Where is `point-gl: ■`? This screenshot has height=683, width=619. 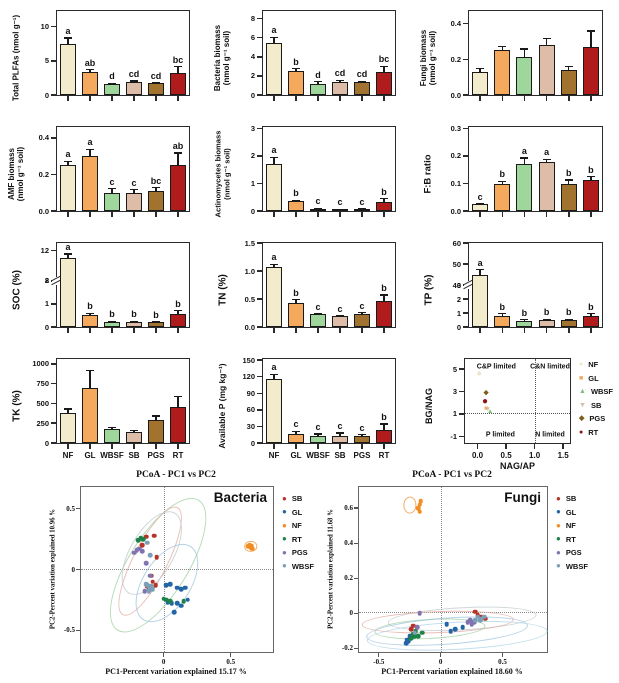 point-gl: ■ is located at coordinates (486, 408).